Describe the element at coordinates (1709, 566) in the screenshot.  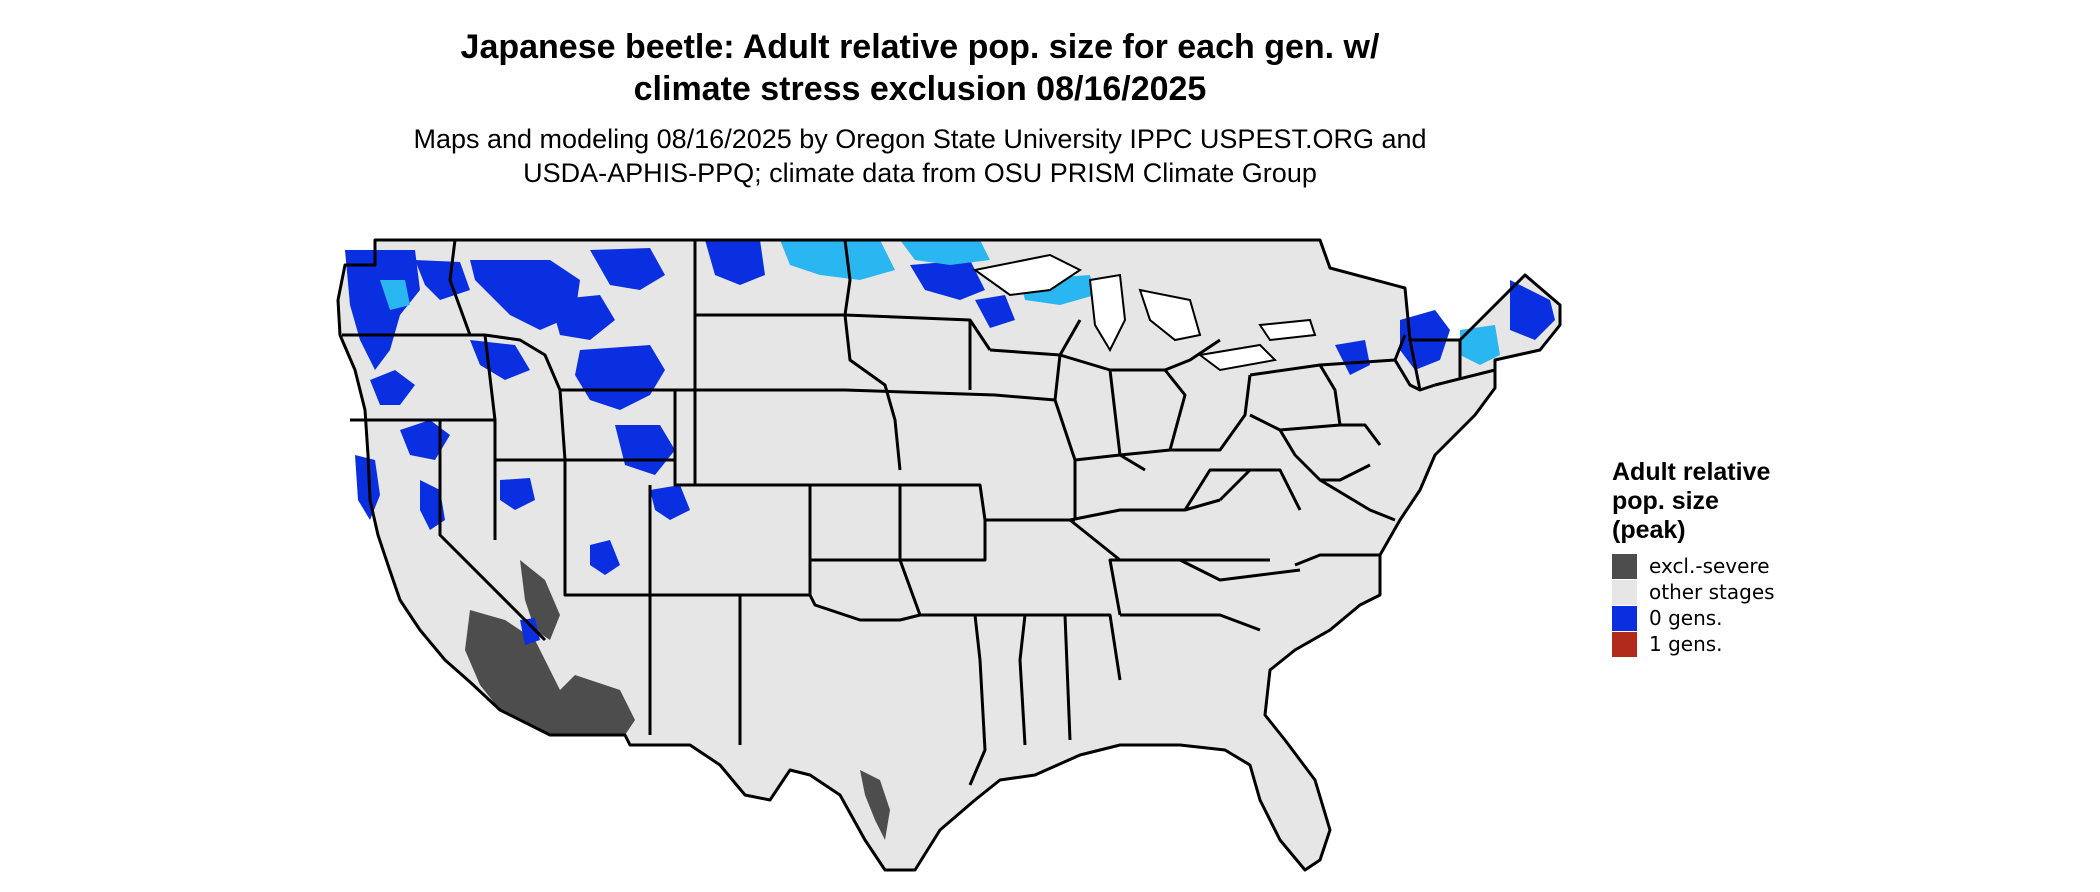
I see `legend-label-excl-severe: excl.-severe` at that location.